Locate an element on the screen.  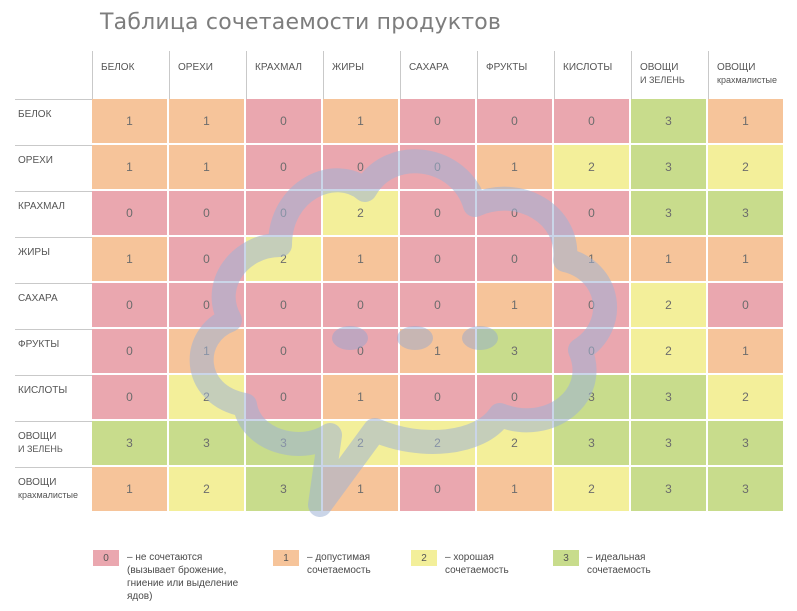
column-header-label: ФРУКТЫ is located at coordinates (507, 67).